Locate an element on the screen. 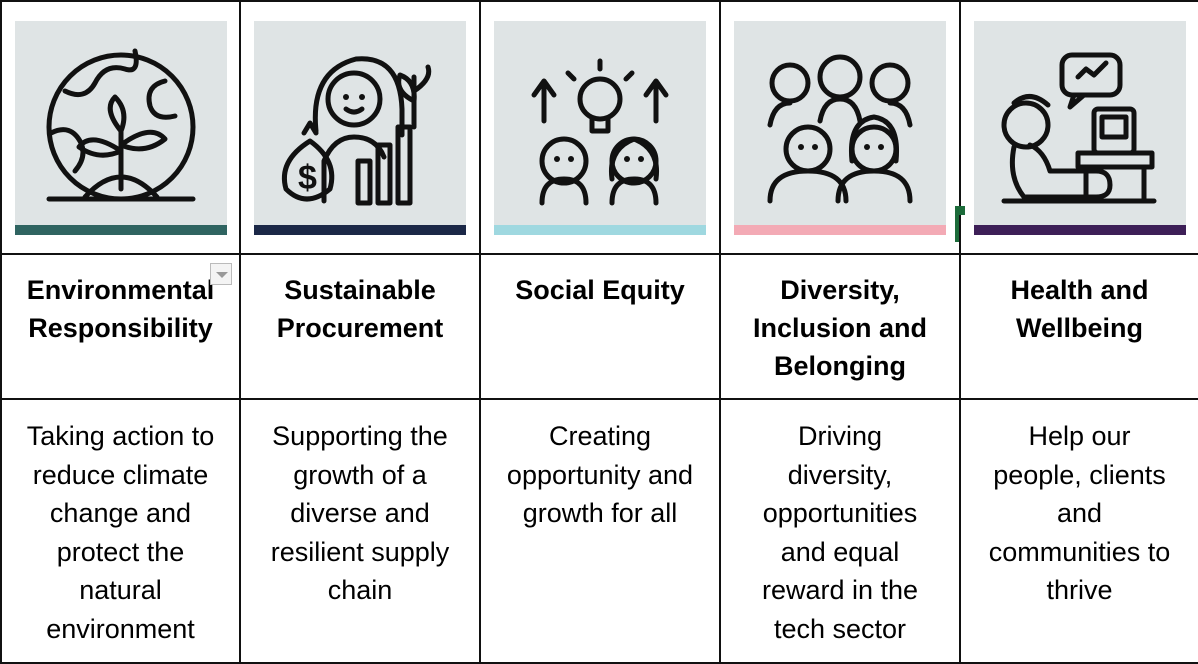 Image resolution: width=1198 pixels, height=664 pixels. column-title: Social Equity is located at coordinates (600, 290).